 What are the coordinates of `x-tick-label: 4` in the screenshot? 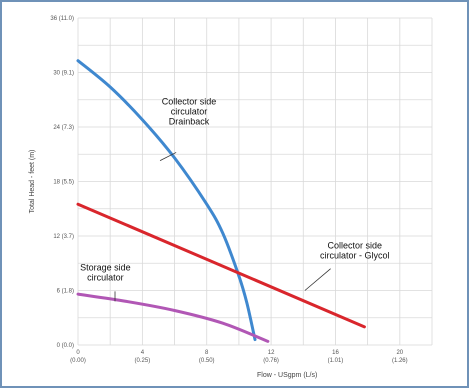 It's located at (143, 353).